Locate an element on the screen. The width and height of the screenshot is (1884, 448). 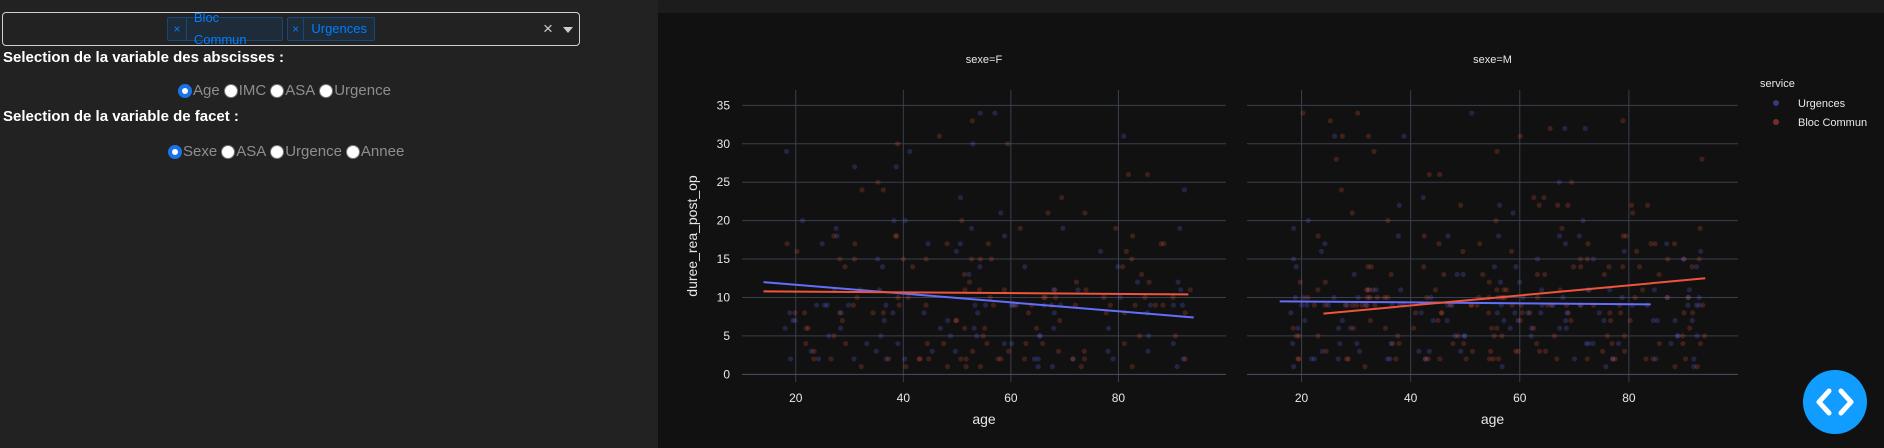
chevron-down-icon is located at coordinates (568, 30).